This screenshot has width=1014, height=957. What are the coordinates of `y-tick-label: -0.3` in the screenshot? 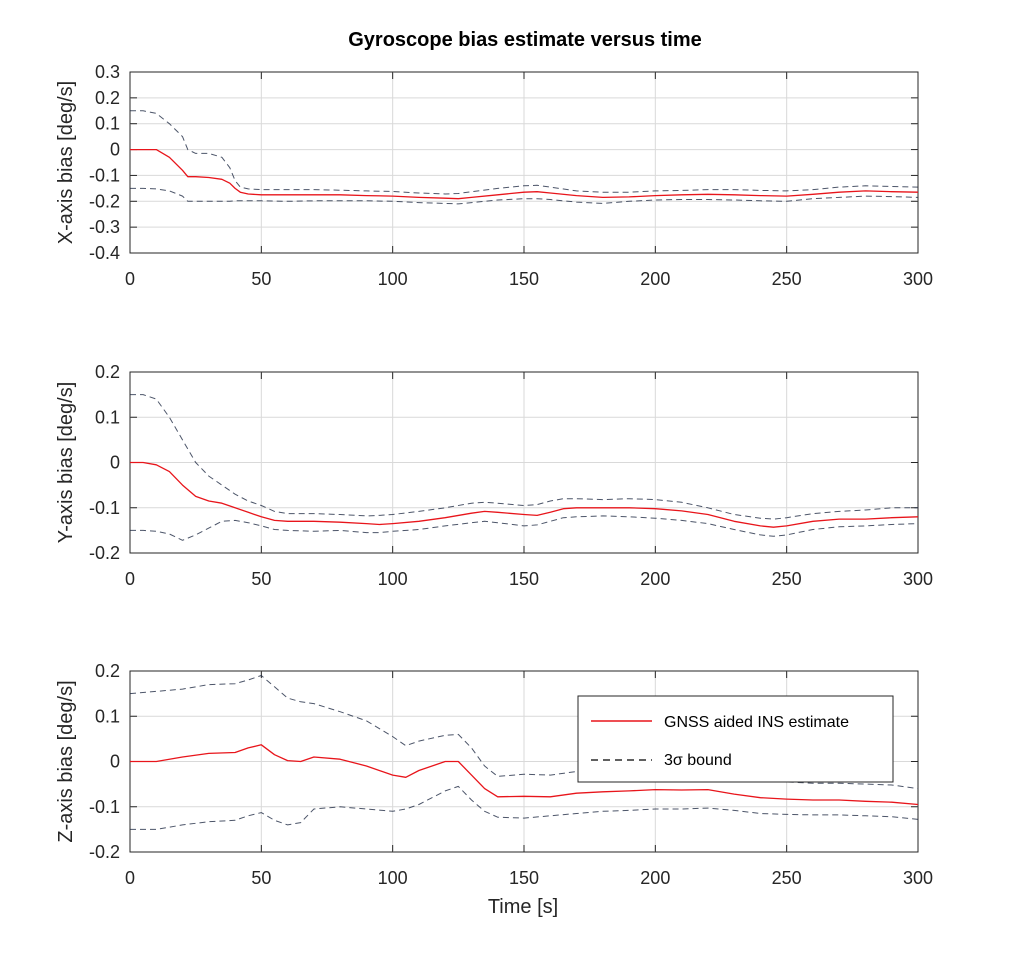 It's located at (104, 227).